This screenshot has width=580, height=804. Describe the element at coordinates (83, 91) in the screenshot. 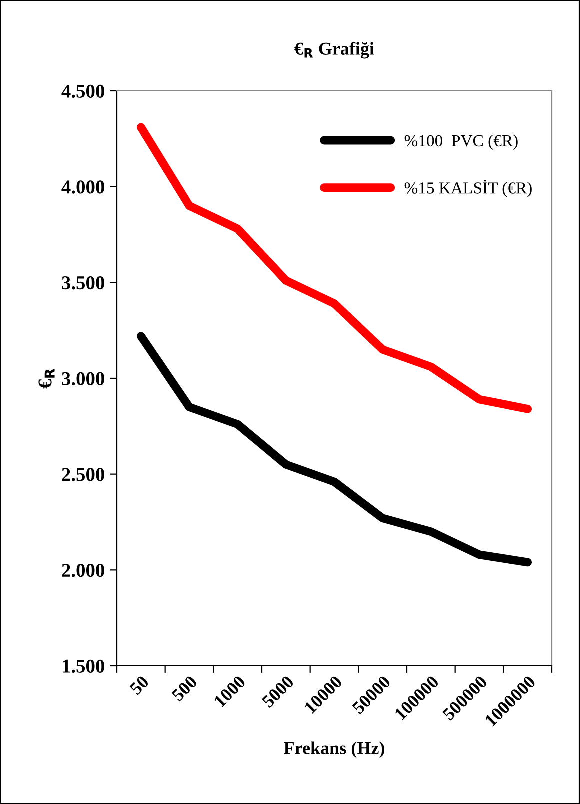

I see `y-tick-label: 4.500` at that location.